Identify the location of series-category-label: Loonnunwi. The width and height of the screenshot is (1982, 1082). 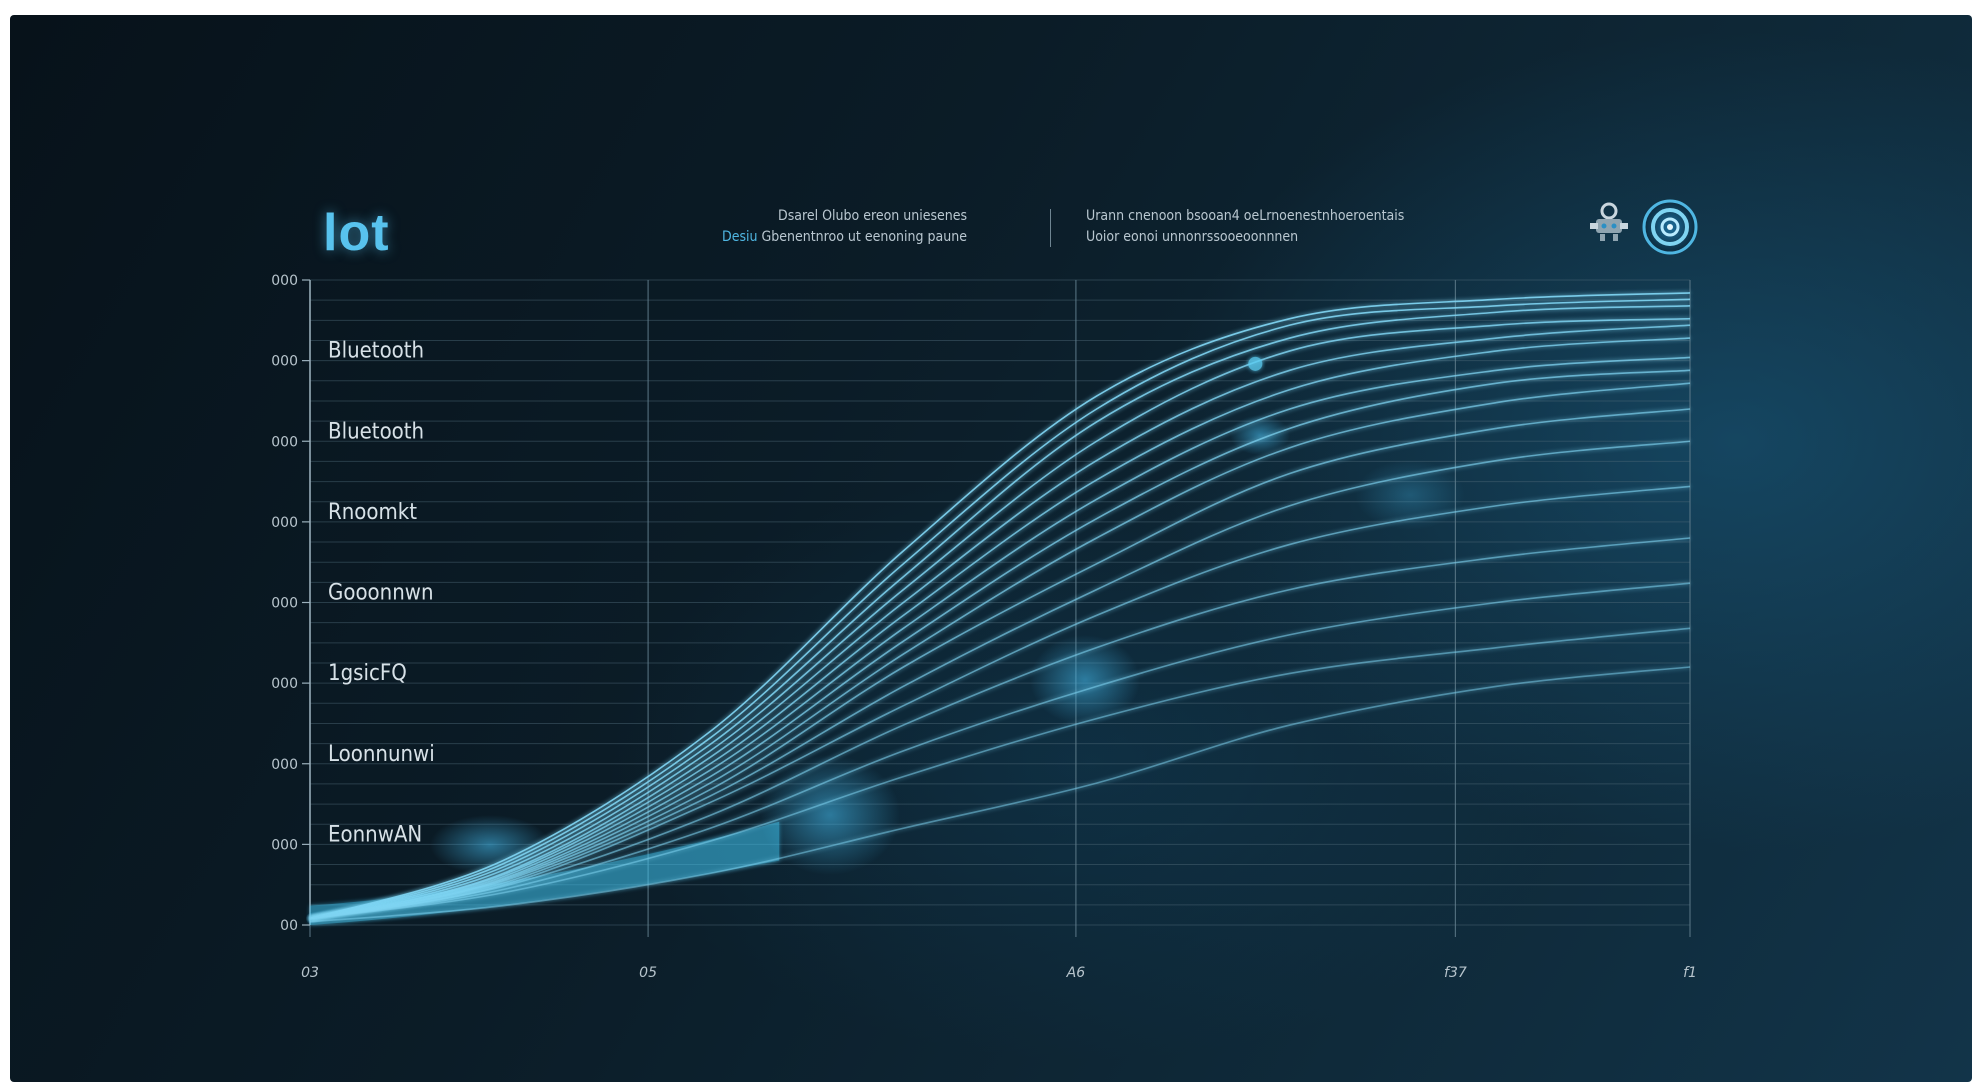
(381, 754).